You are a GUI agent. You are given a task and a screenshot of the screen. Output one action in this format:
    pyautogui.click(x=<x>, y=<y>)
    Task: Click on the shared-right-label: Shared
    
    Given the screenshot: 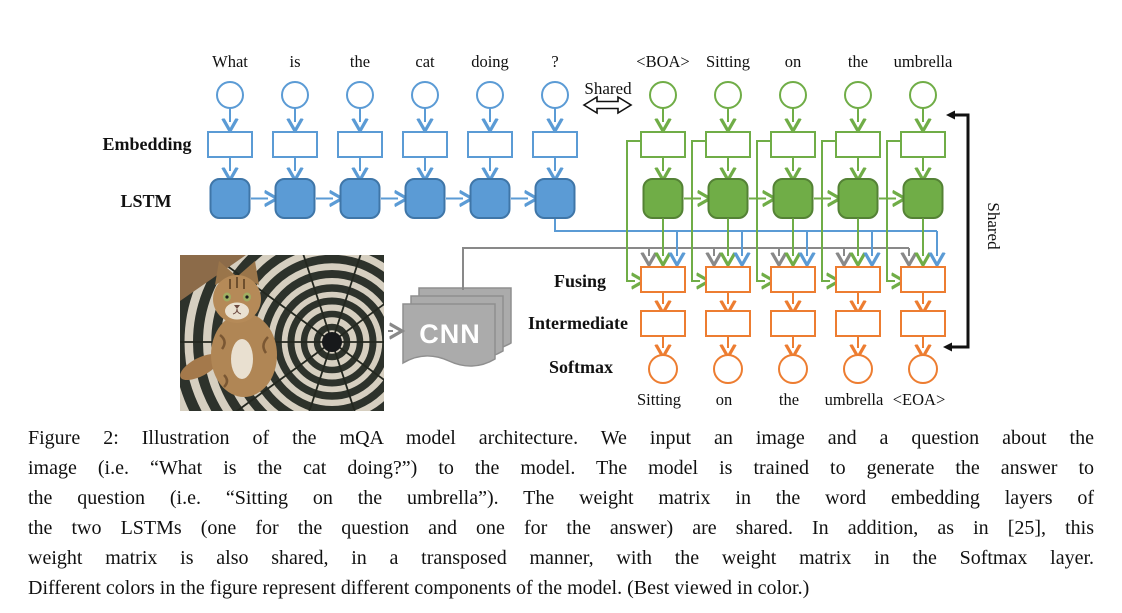 What is the action you would take?
    pyautogui.click(x=993, y=226)
    